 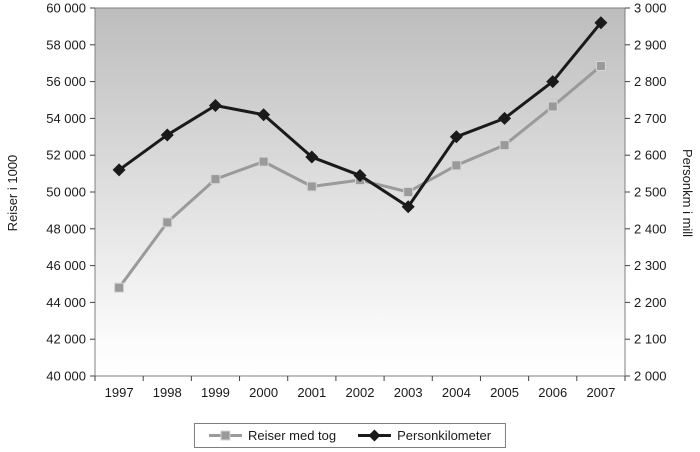 I want to click on svg-text: 2007, so click(x=600, y=392).